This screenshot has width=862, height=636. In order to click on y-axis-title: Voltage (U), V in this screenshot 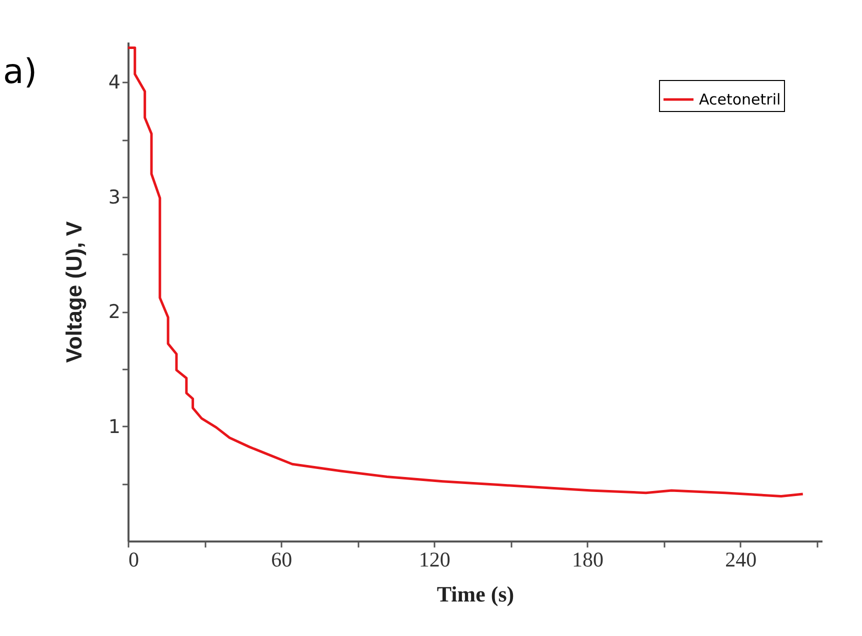, I will do `click(73, 291)`.